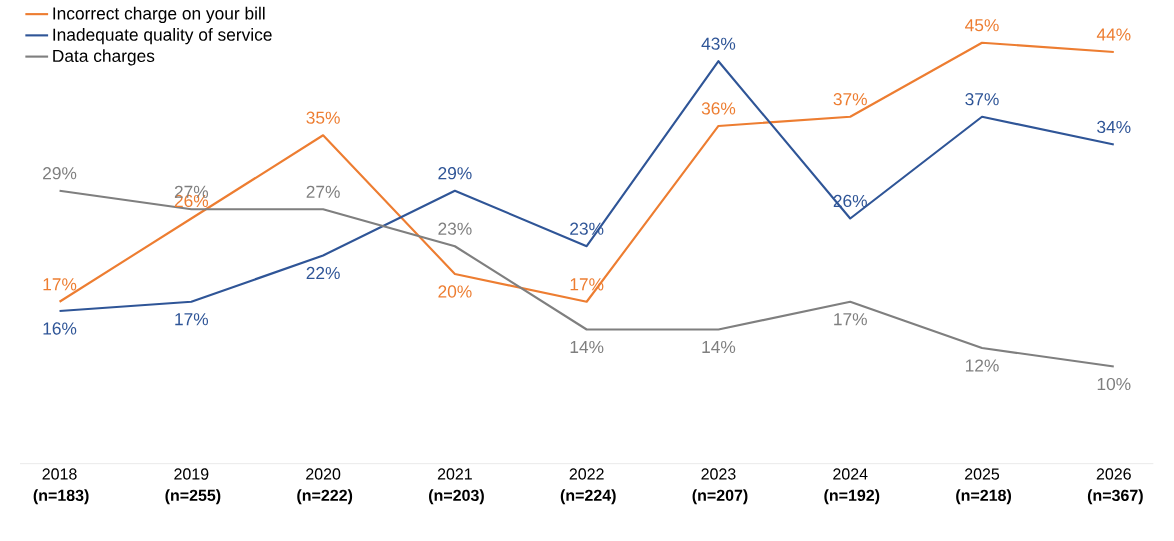 Image resolution: width=1174 pixels, height=541 pixels. I want to click on data-label: 45%, so click(982, 25).